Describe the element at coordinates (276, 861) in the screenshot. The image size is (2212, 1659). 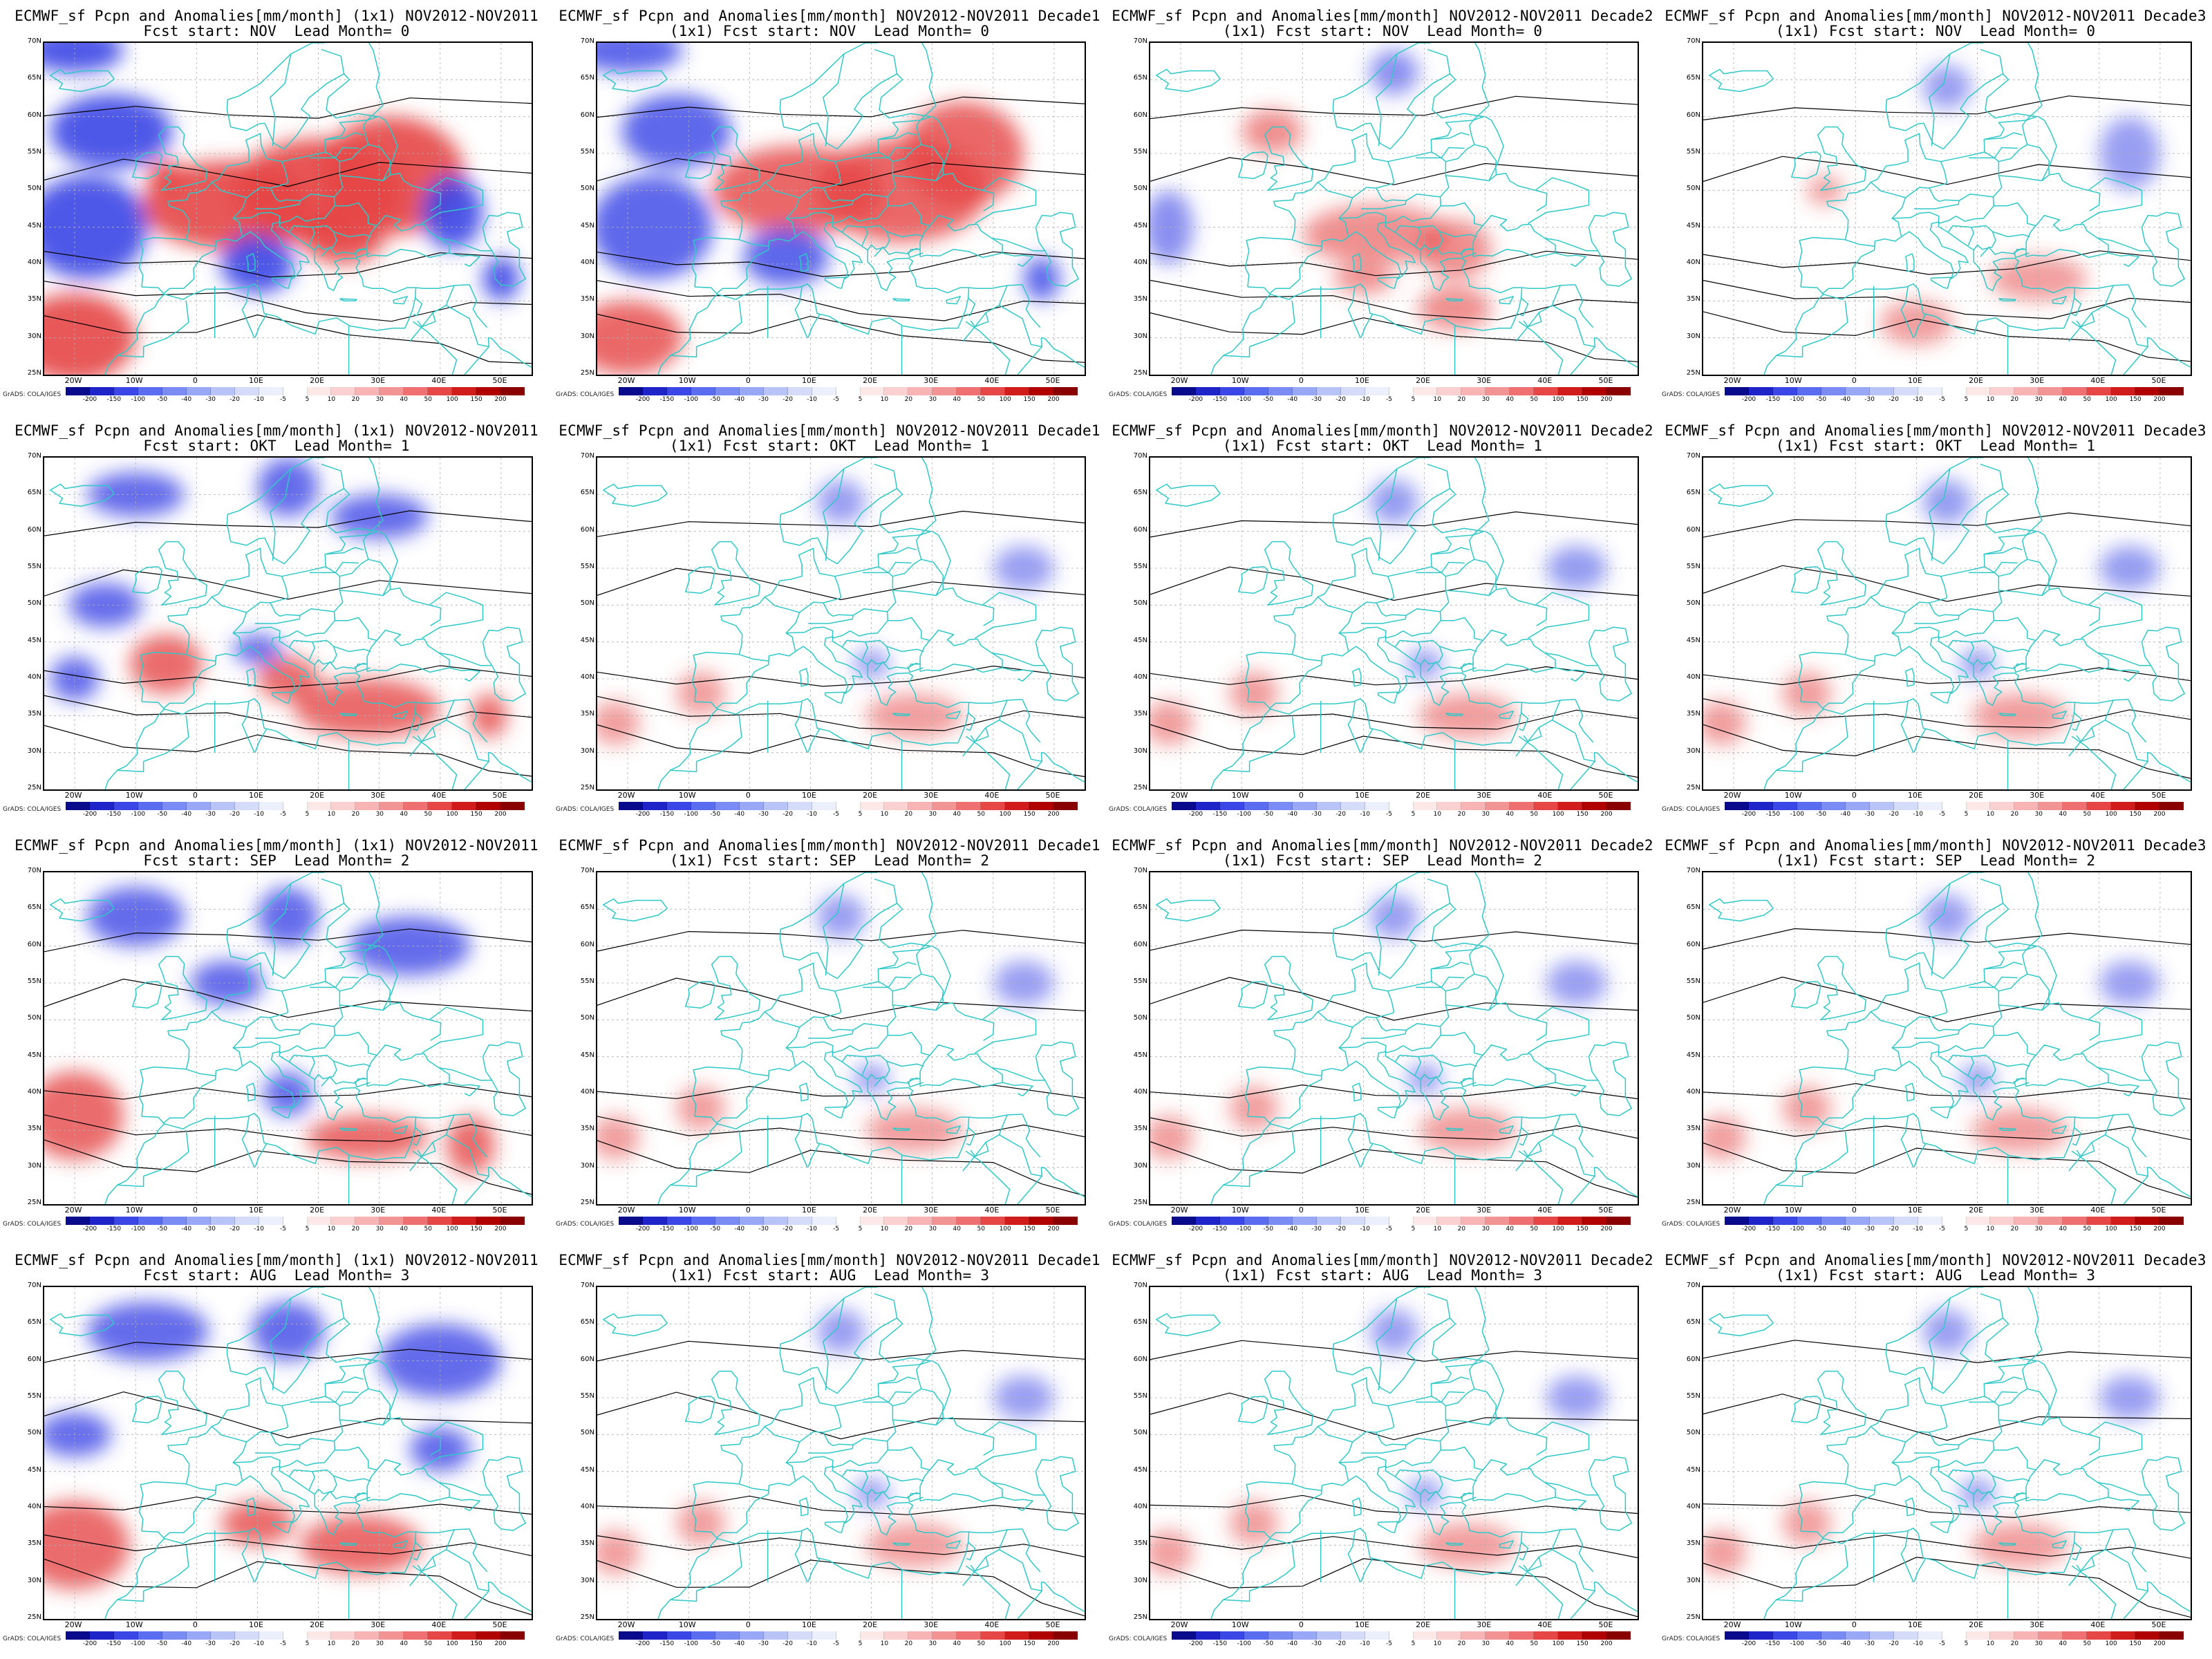
I see `panel-subtitle: Fcst start: SEP Lead Month= 2` at that location.